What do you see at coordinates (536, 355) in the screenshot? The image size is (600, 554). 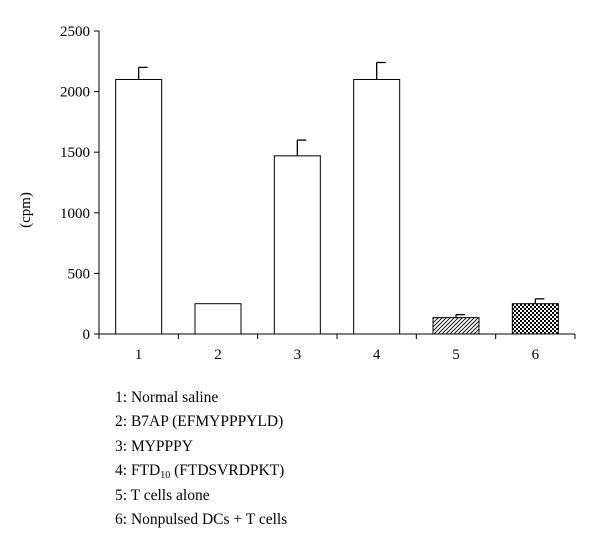 I see `x-tick-label-6: 6` at bounding box center [536, 355].